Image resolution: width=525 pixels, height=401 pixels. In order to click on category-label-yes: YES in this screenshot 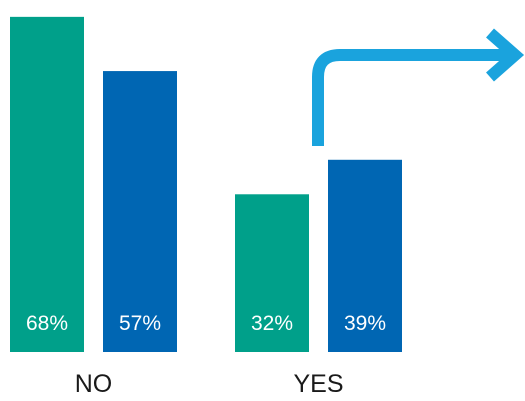, I will do `click(318, 384)`.